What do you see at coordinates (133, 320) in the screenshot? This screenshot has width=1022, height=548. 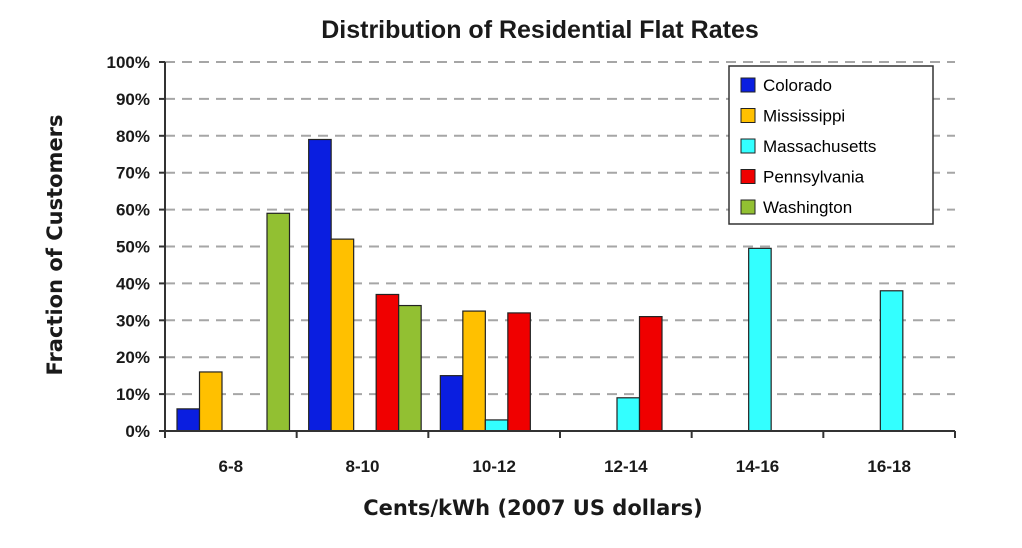 I see `y-tick-label: 30%` at bounding box center [133, 320].